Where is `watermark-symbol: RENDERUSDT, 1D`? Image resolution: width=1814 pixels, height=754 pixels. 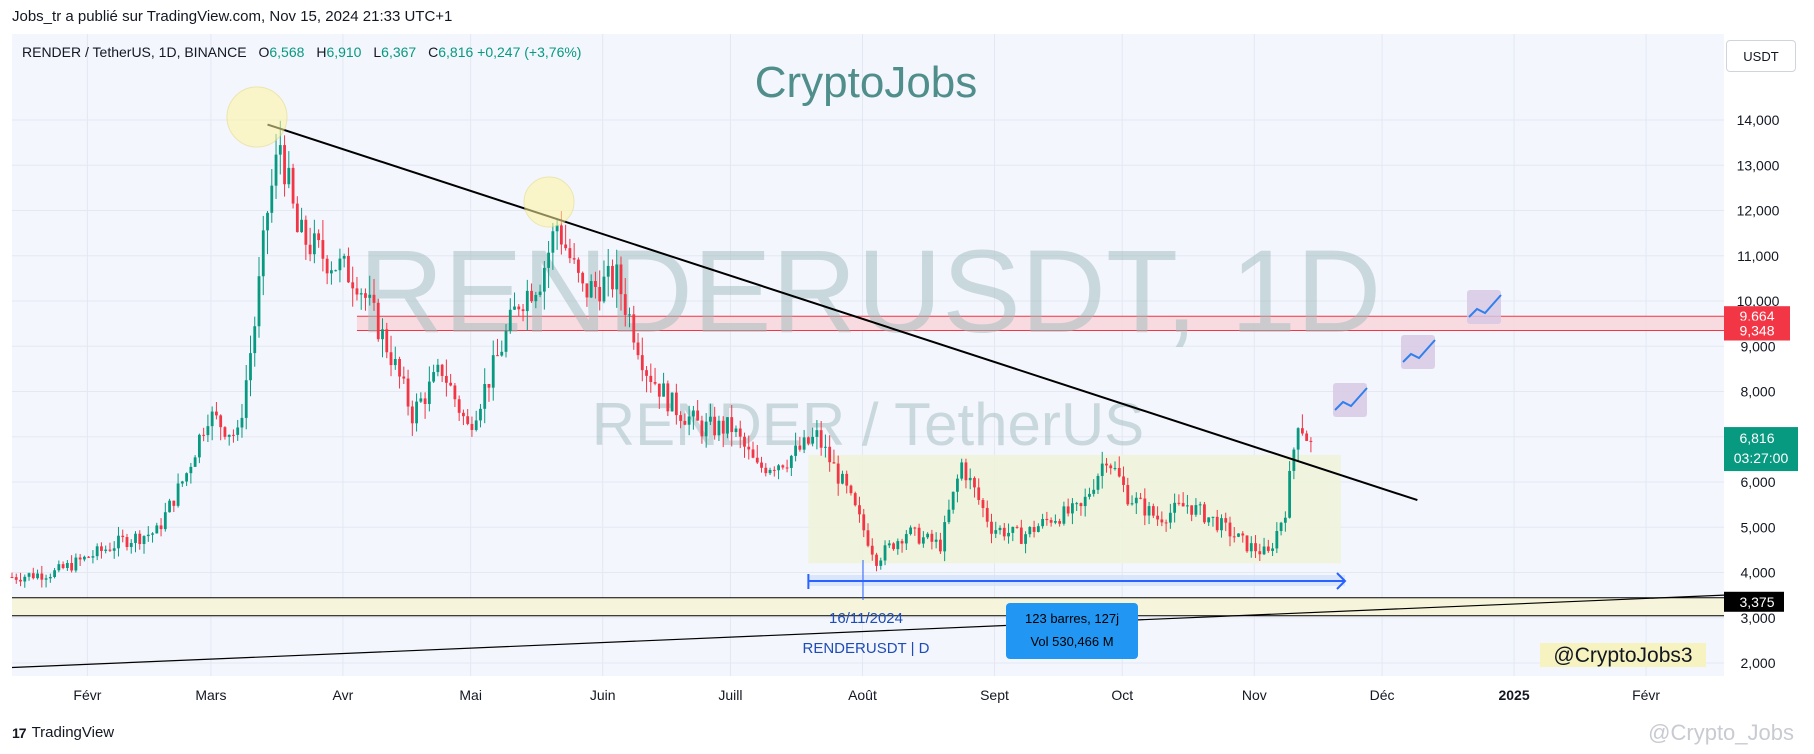 watermark-symbol: RENDERUSDT, 1D is located at coordinates (870, 292).